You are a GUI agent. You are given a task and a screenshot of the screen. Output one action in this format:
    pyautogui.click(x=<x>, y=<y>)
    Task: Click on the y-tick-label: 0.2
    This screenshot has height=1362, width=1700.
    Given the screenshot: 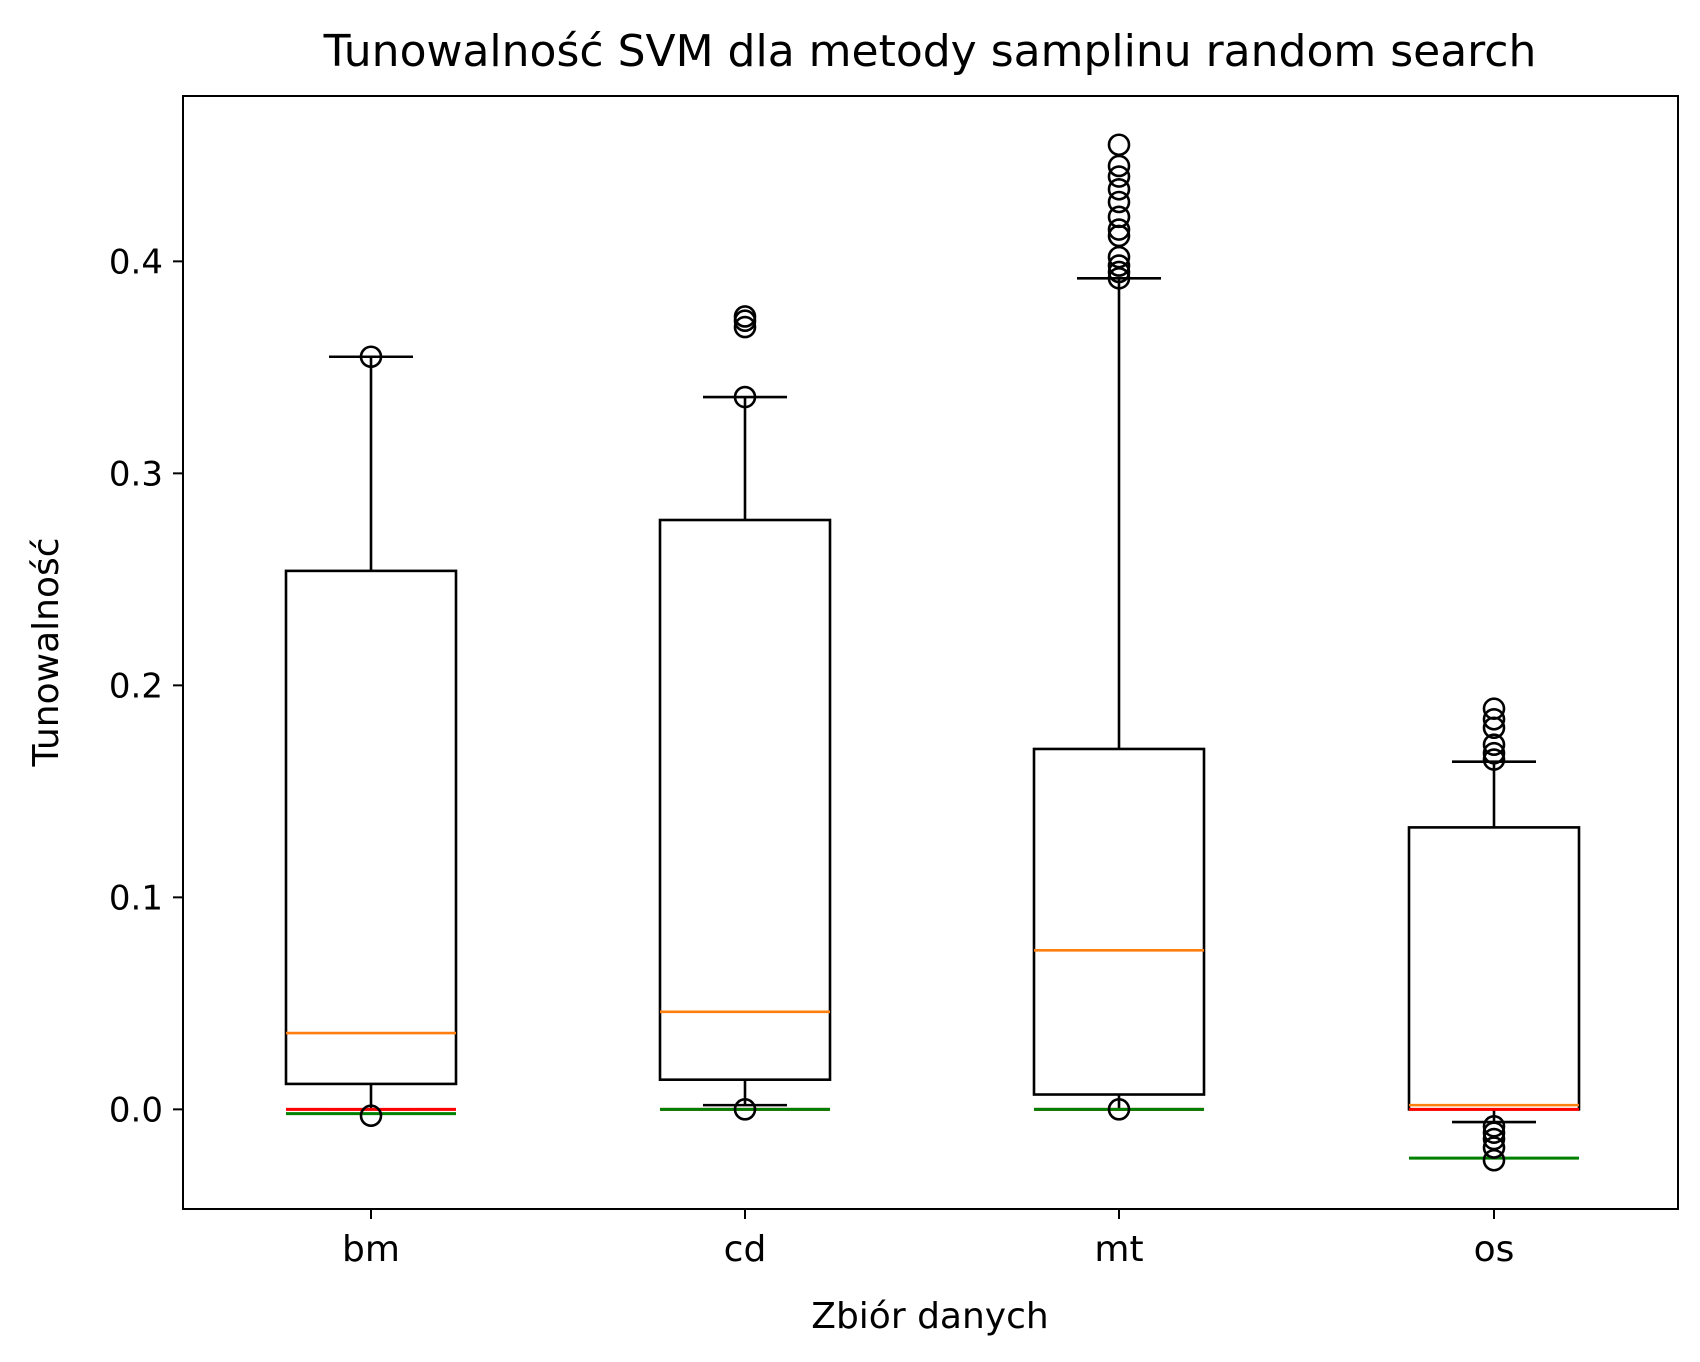 What is the action you would take?
    pyautogui.click(x=136, y=686)
    